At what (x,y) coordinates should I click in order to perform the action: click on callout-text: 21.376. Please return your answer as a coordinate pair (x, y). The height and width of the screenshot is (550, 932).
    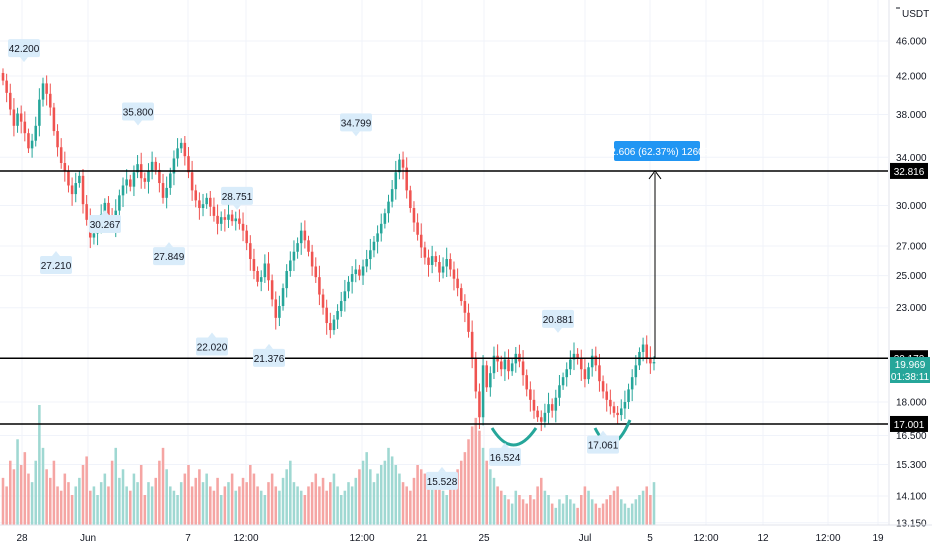
    Looking at the image, I should click on (269, 359).